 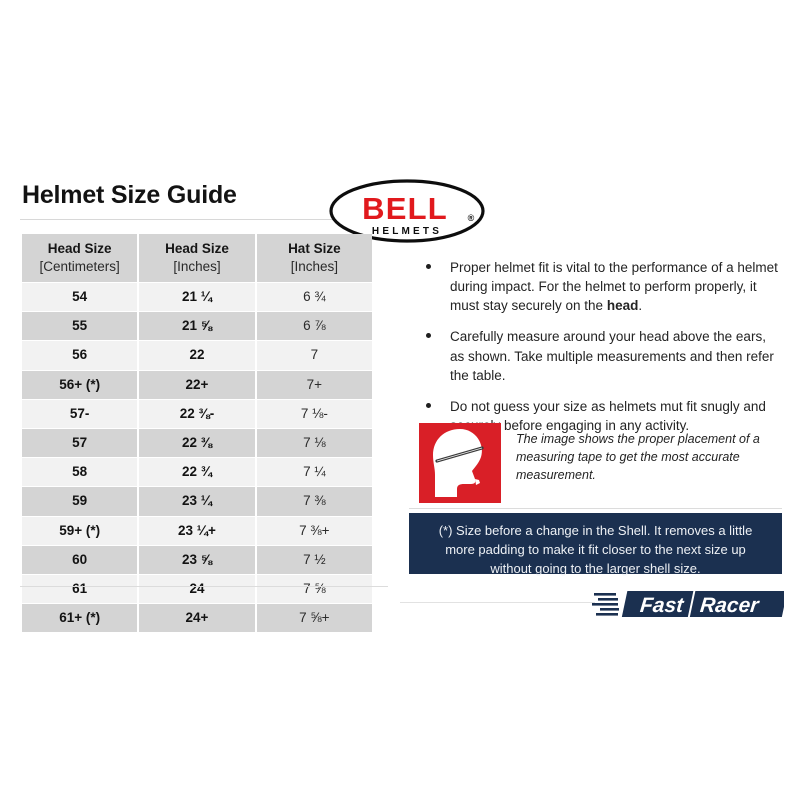 What do you see at coordinates (197, 472) in the screenshot?
I see `table-cell: 22 ¾` at bounding box center [197, 472].